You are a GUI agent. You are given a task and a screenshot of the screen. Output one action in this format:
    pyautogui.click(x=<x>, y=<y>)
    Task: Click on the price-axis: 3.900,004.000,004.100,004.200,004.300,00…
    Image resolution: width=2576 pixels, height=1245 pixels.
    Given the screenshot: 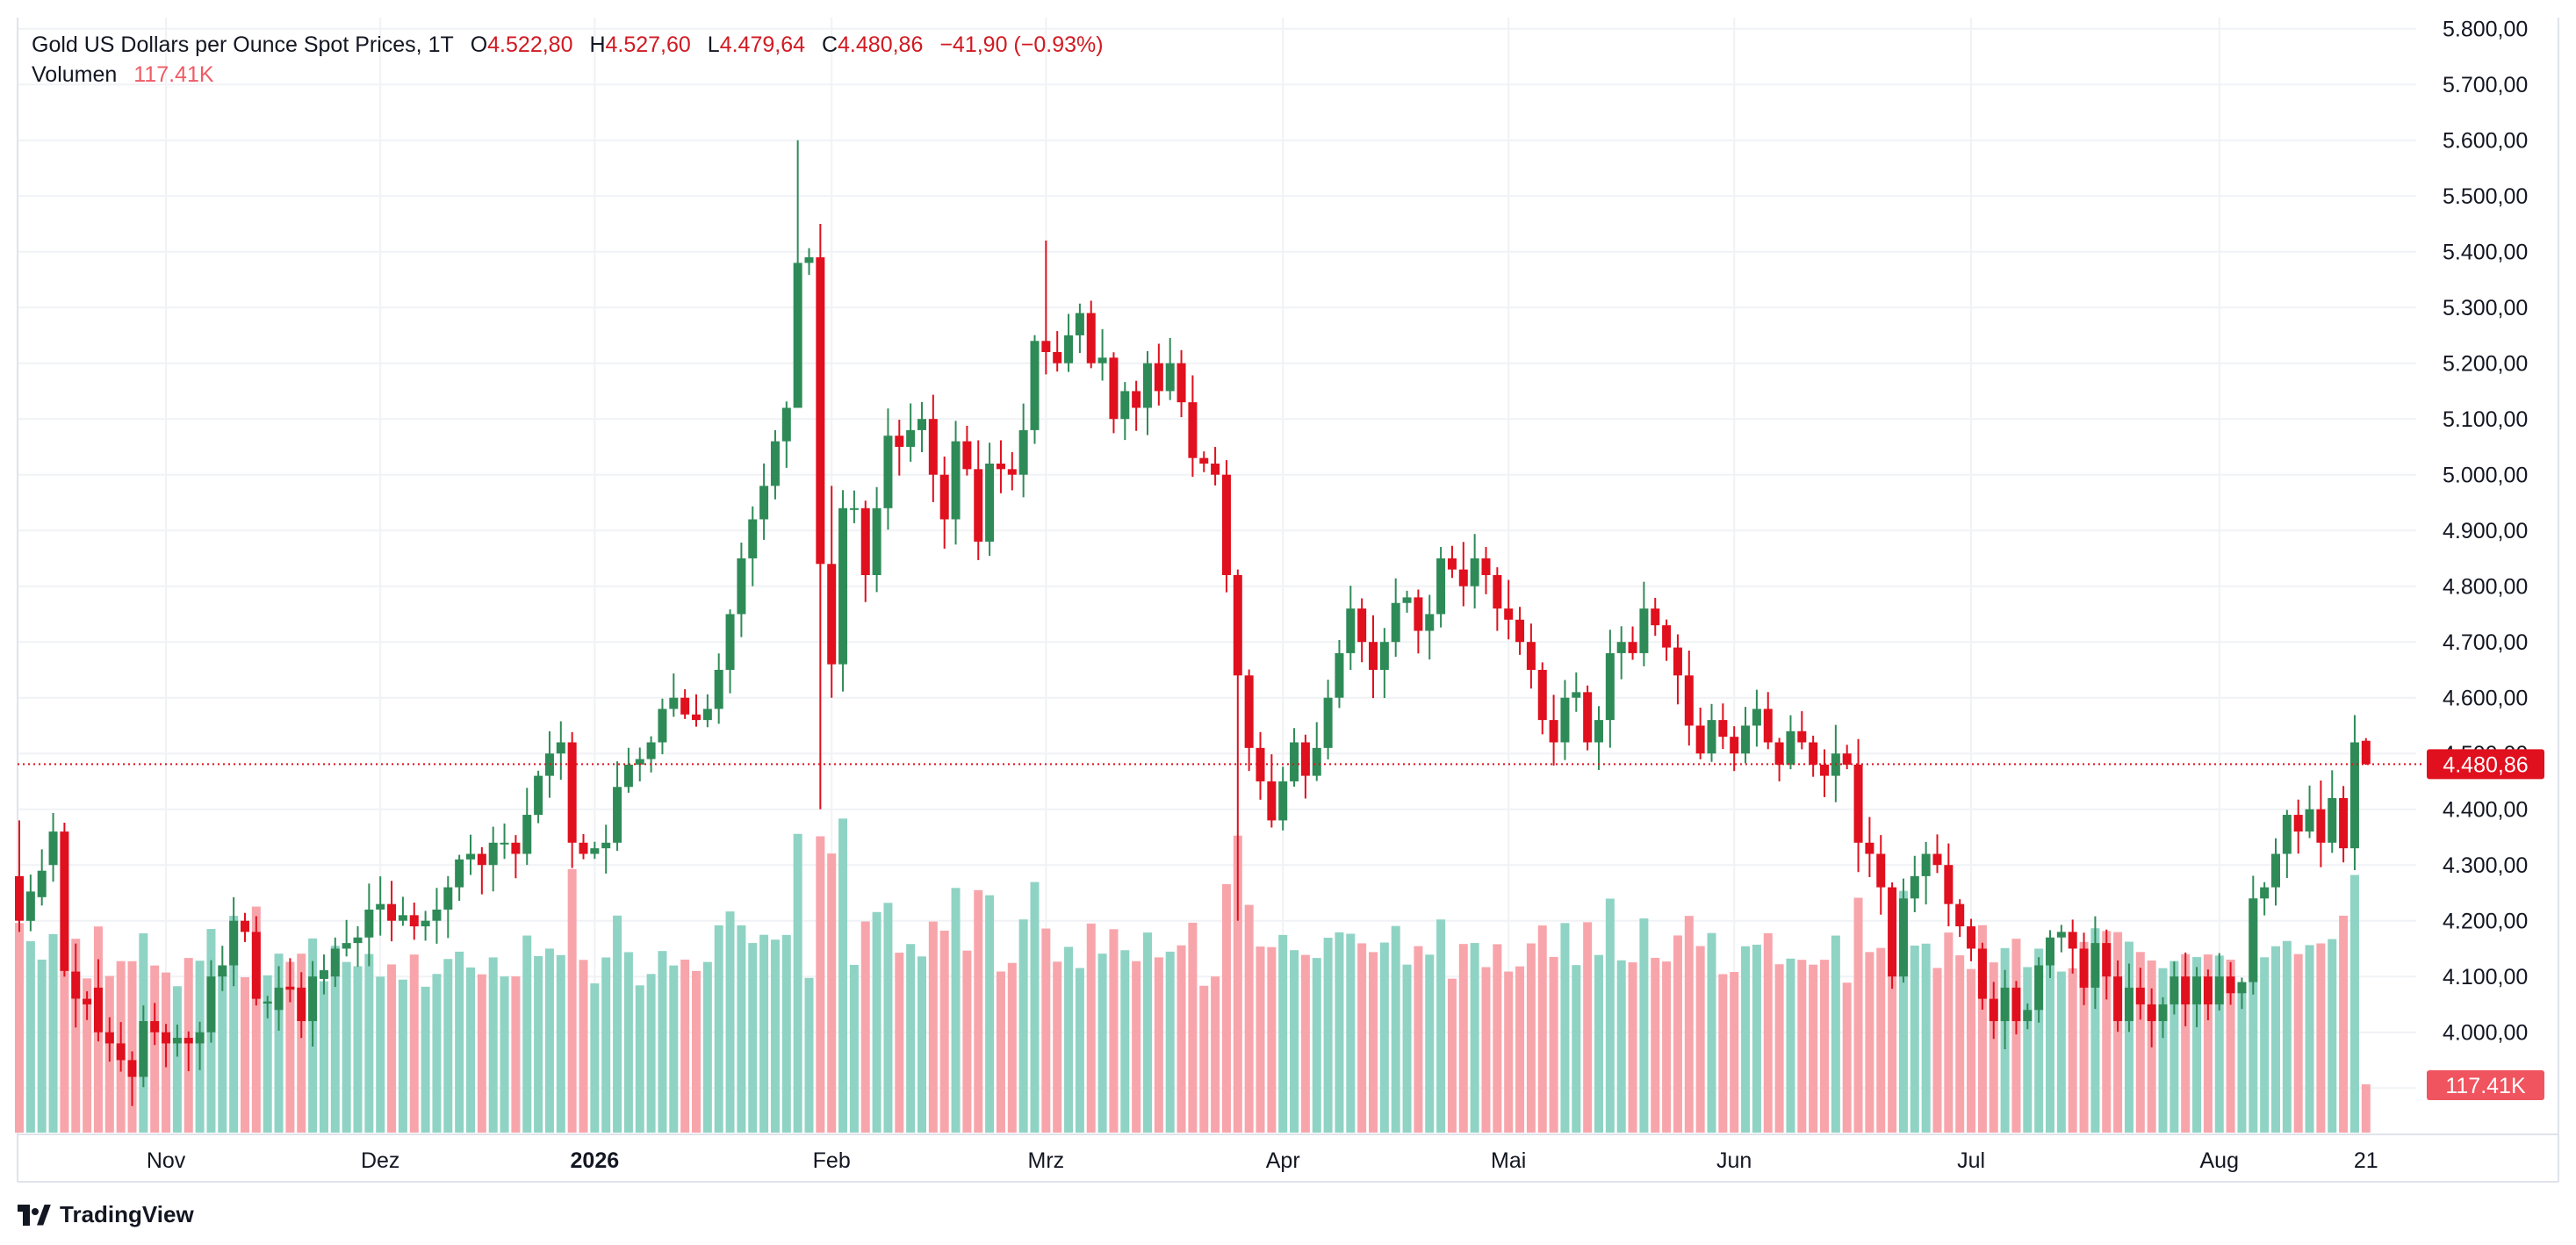 What is the action you would take?
    pyautogui.click(x=2485, y=560)
    